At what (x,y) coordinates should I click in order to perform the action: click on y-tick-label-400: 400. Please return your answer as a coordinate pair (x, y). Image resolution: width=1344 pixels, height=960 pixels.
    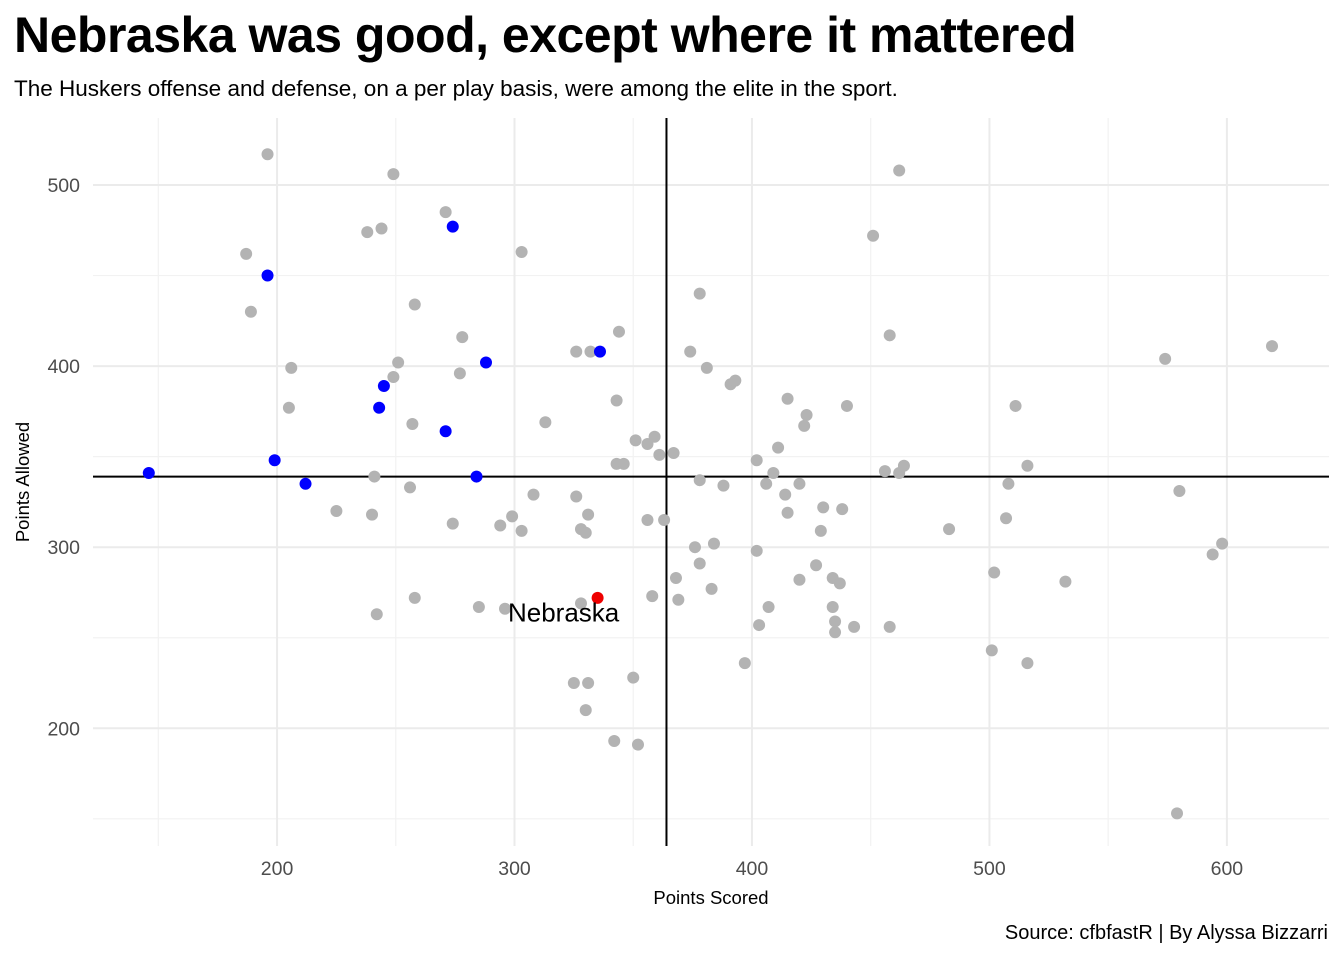
    Looking at the image, I should click on (63, 367).